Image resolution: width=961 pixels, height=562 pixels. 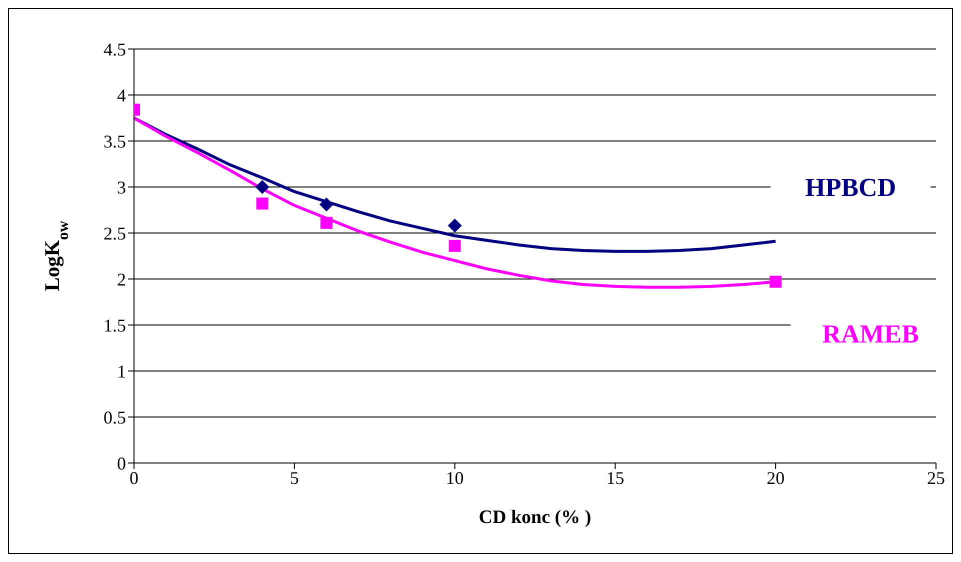 I want to click on y-tick-label: 1, so click(x=121, y=371).